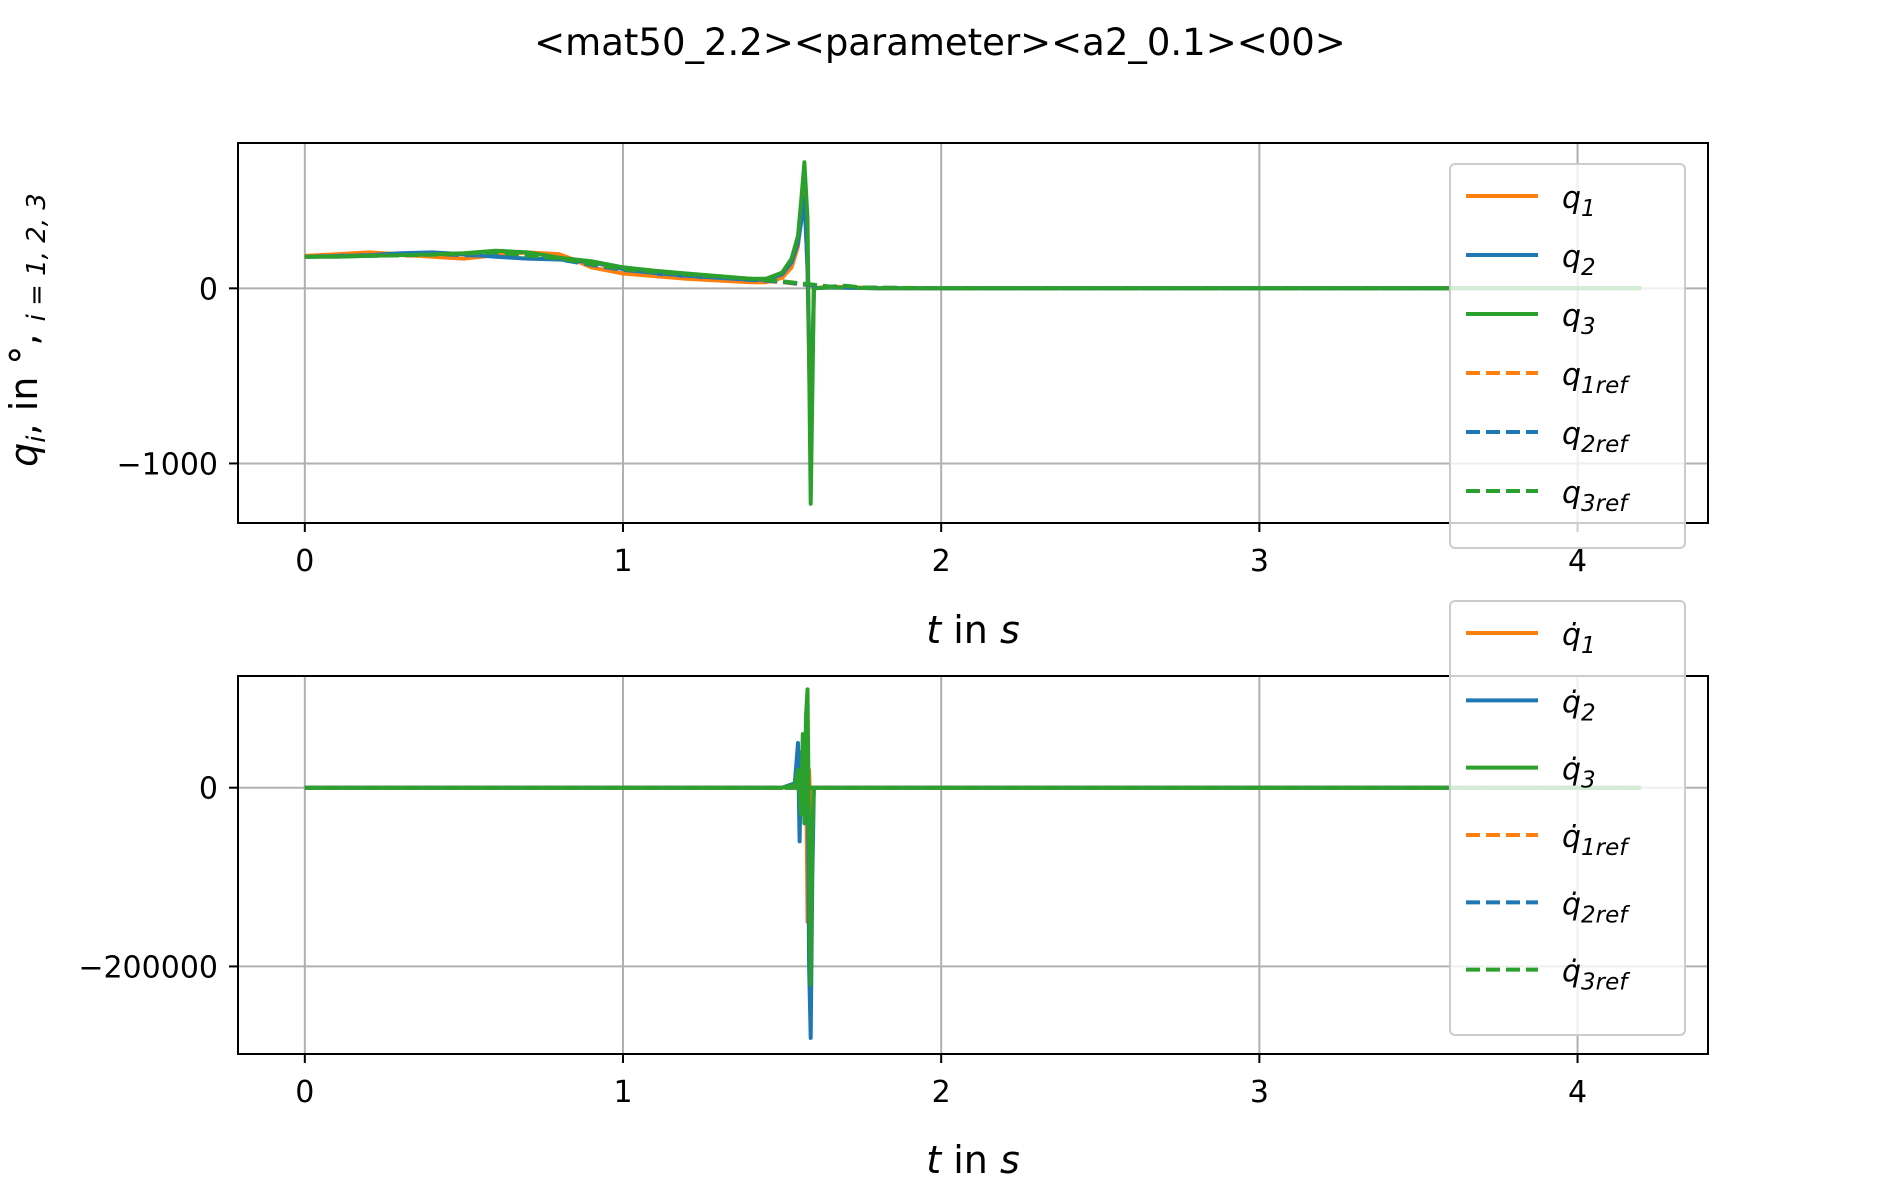 This screenshot has width=1889, height=1181. Describe the element at coordinates (24, 378) in the screenshot. I see `y-axis-label-unit: , in °,` at that location.